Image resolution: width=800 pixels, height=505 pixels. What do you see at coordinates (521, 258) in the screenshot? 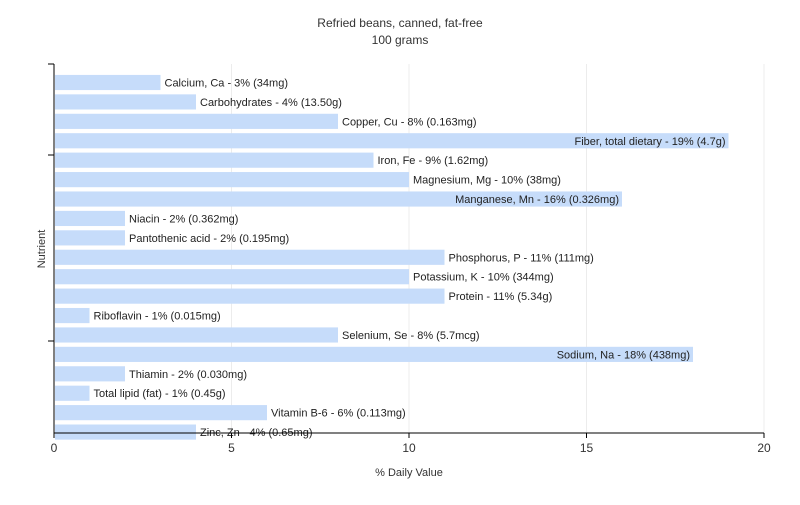
I see `bar-label-9: Phosphorus, P - 11% (111mg)` at bounding box center [521, 258].